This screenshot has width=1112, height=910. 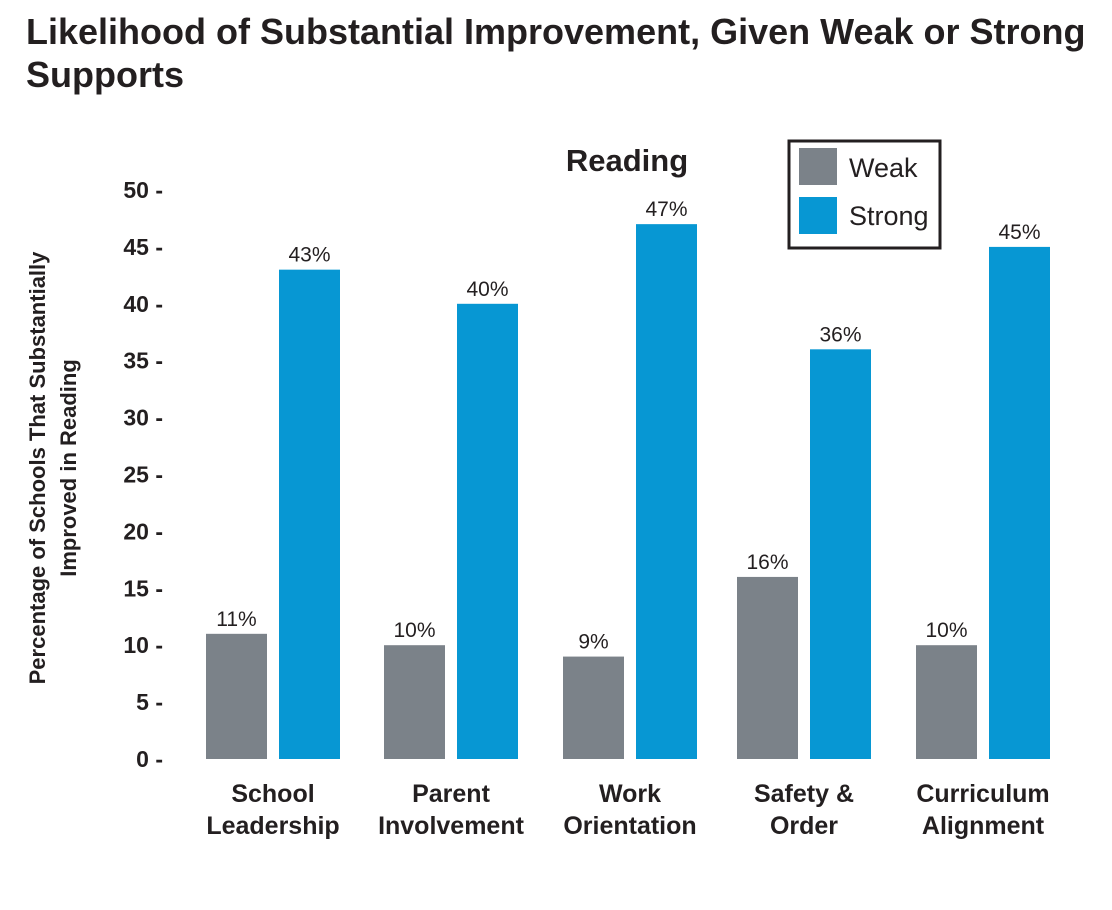 I want to click on y-tick-label: 15 -, so click(x=143, y=588).